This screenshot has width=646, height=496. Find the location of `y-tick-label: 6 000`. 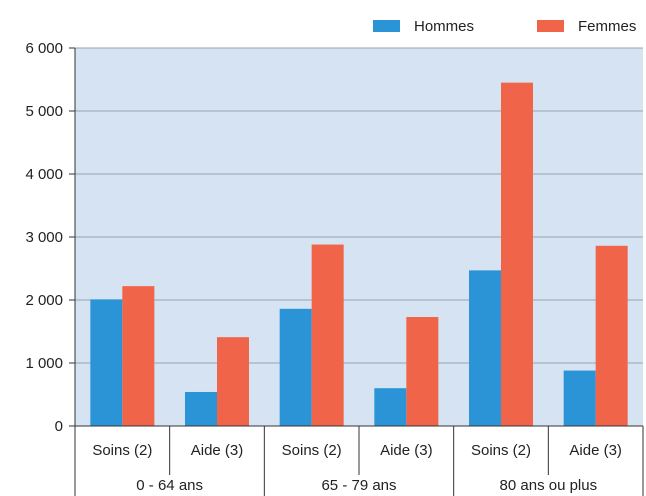

y-tick-label: 6 000 is located at coordinates (44, 48).